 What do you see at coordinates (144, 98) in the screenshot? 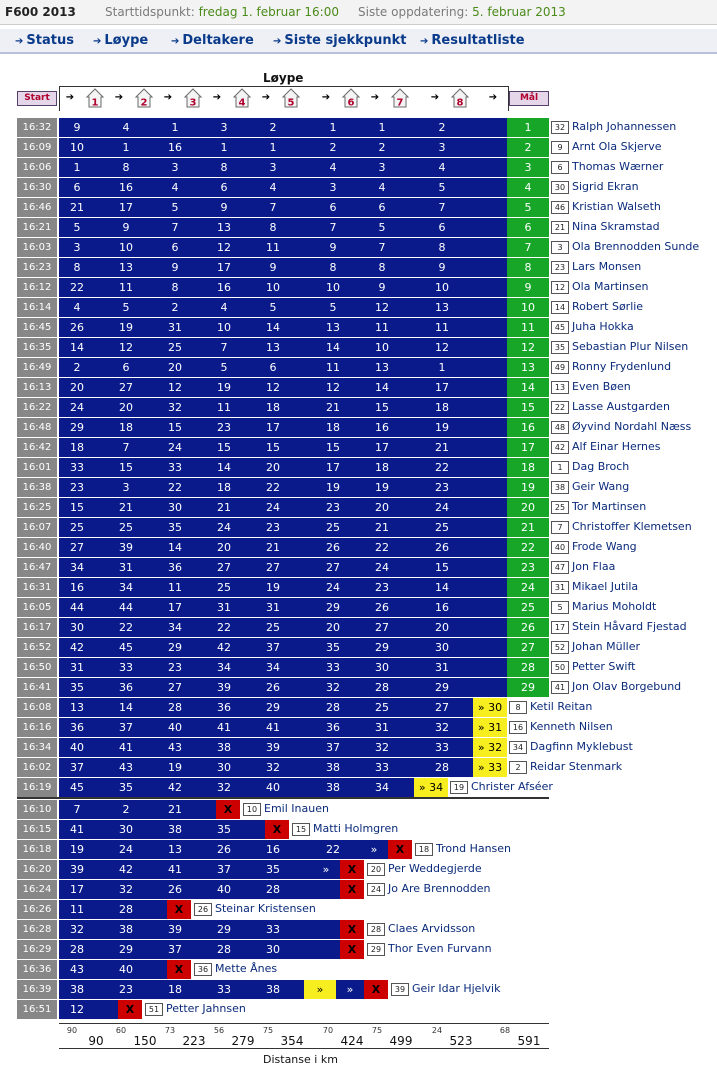
I see `cabin-icon: 2` at bounding box center [144, 98].